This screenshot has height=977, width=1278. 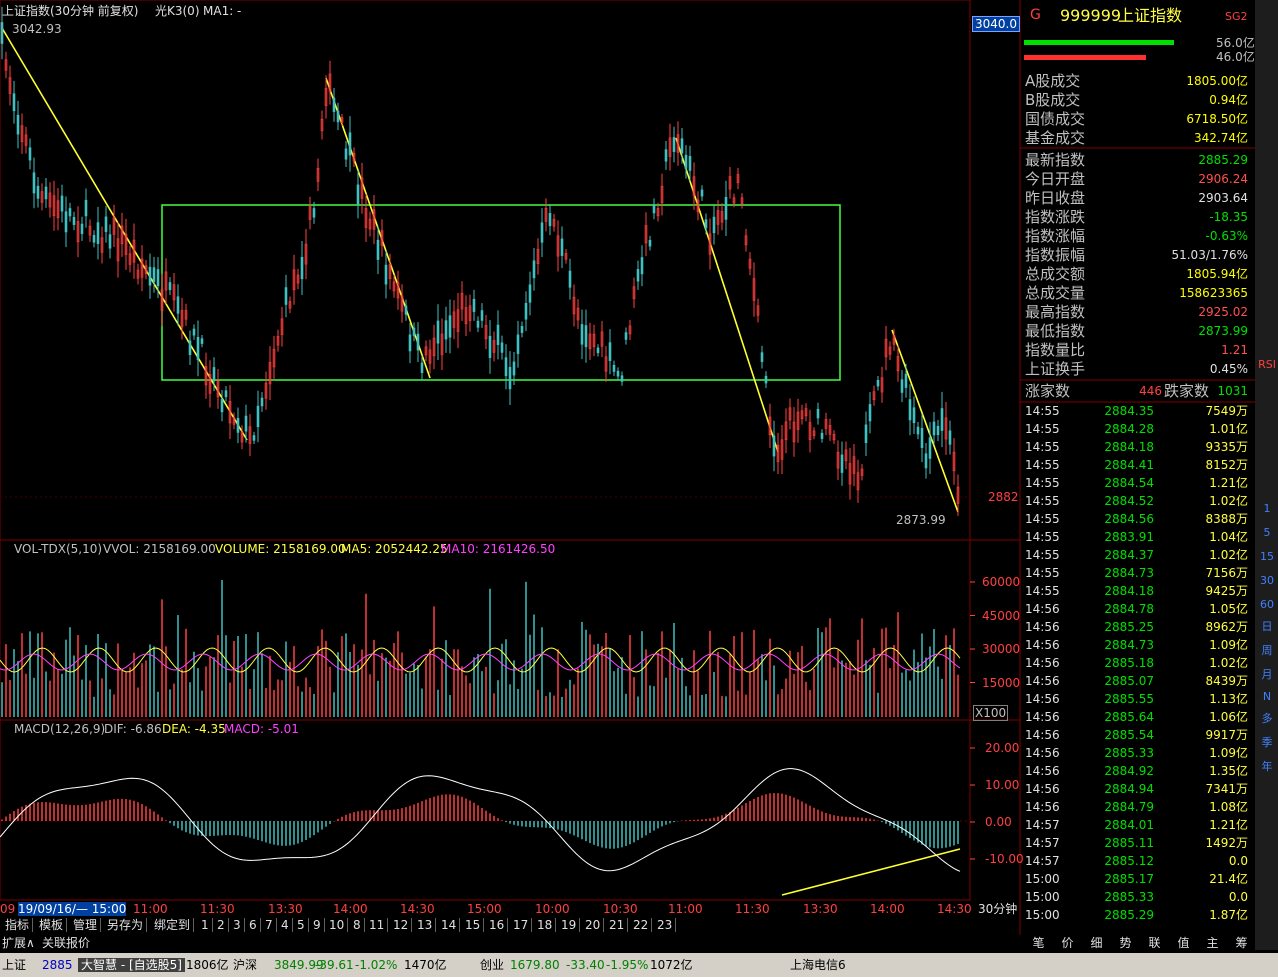 I want to click on tab: 9, so click(x=317, y=925).